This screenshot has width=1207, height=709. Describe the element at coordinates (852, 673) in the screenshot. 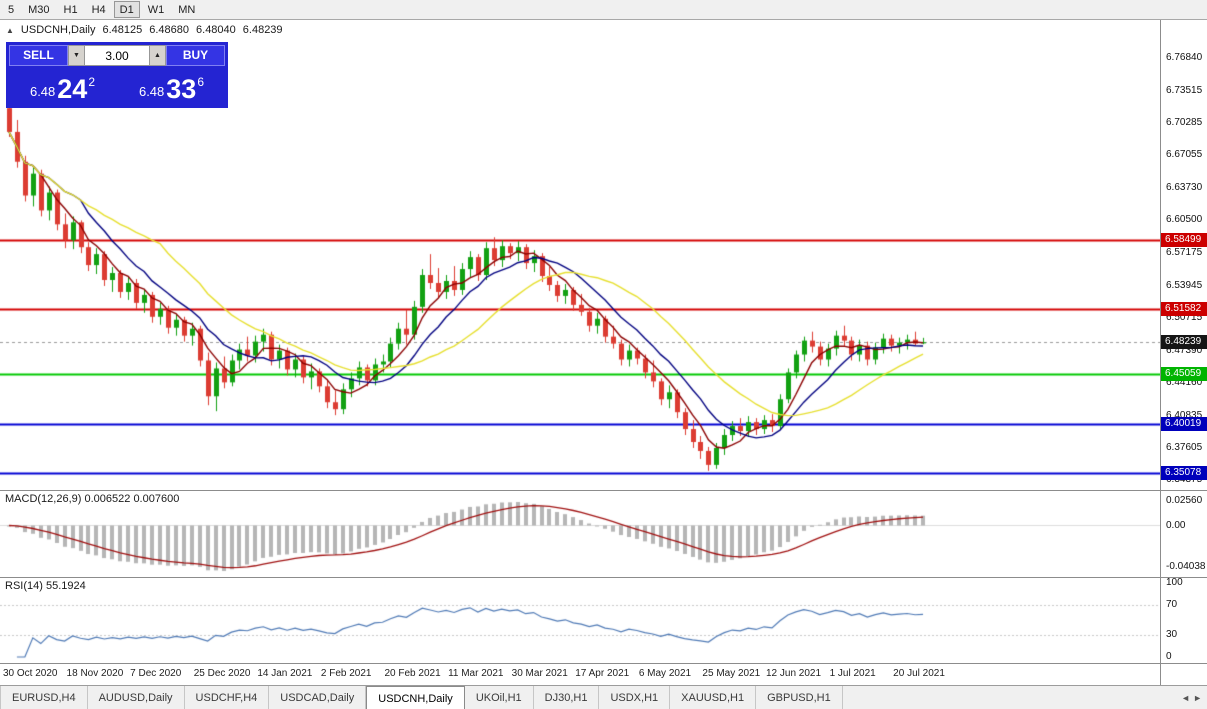

I see `date-label: 1 Jul 2021` at that location.